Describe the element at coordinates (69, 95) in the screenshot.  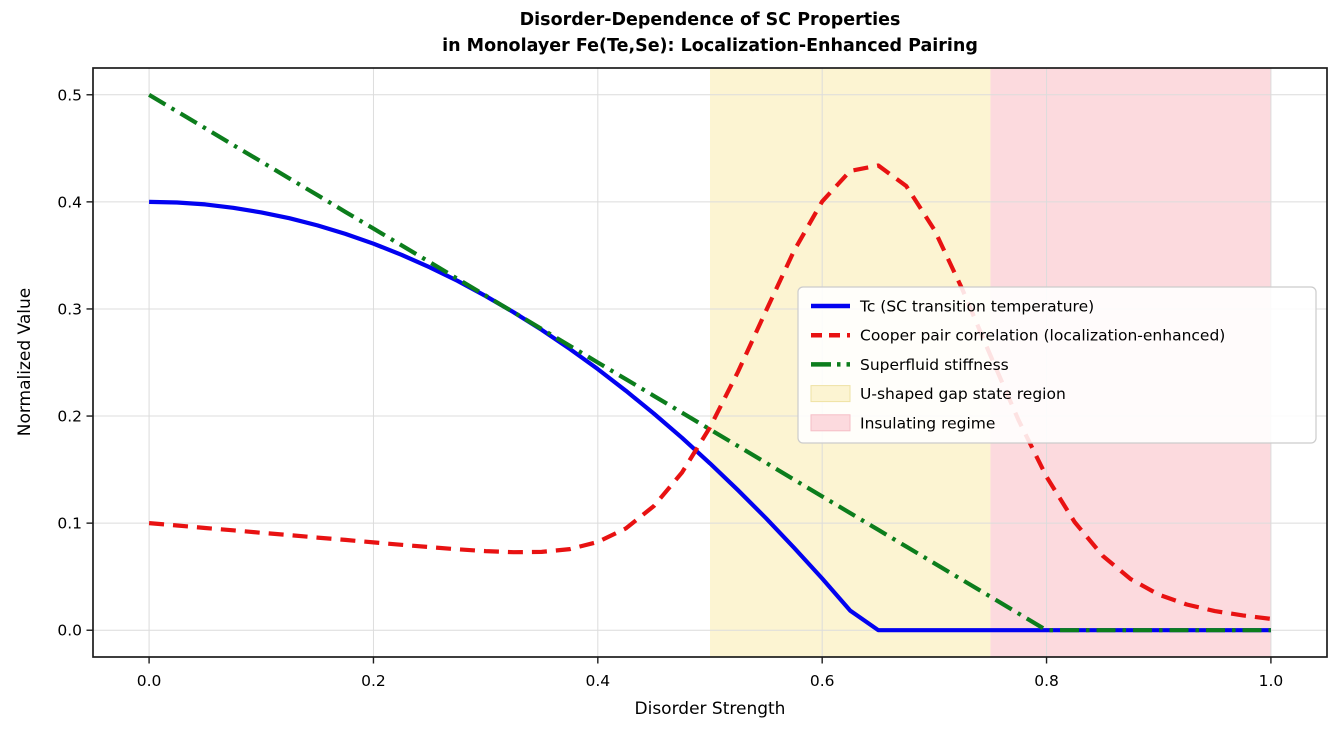
I see `y-tick-label: 0.5` at that location.